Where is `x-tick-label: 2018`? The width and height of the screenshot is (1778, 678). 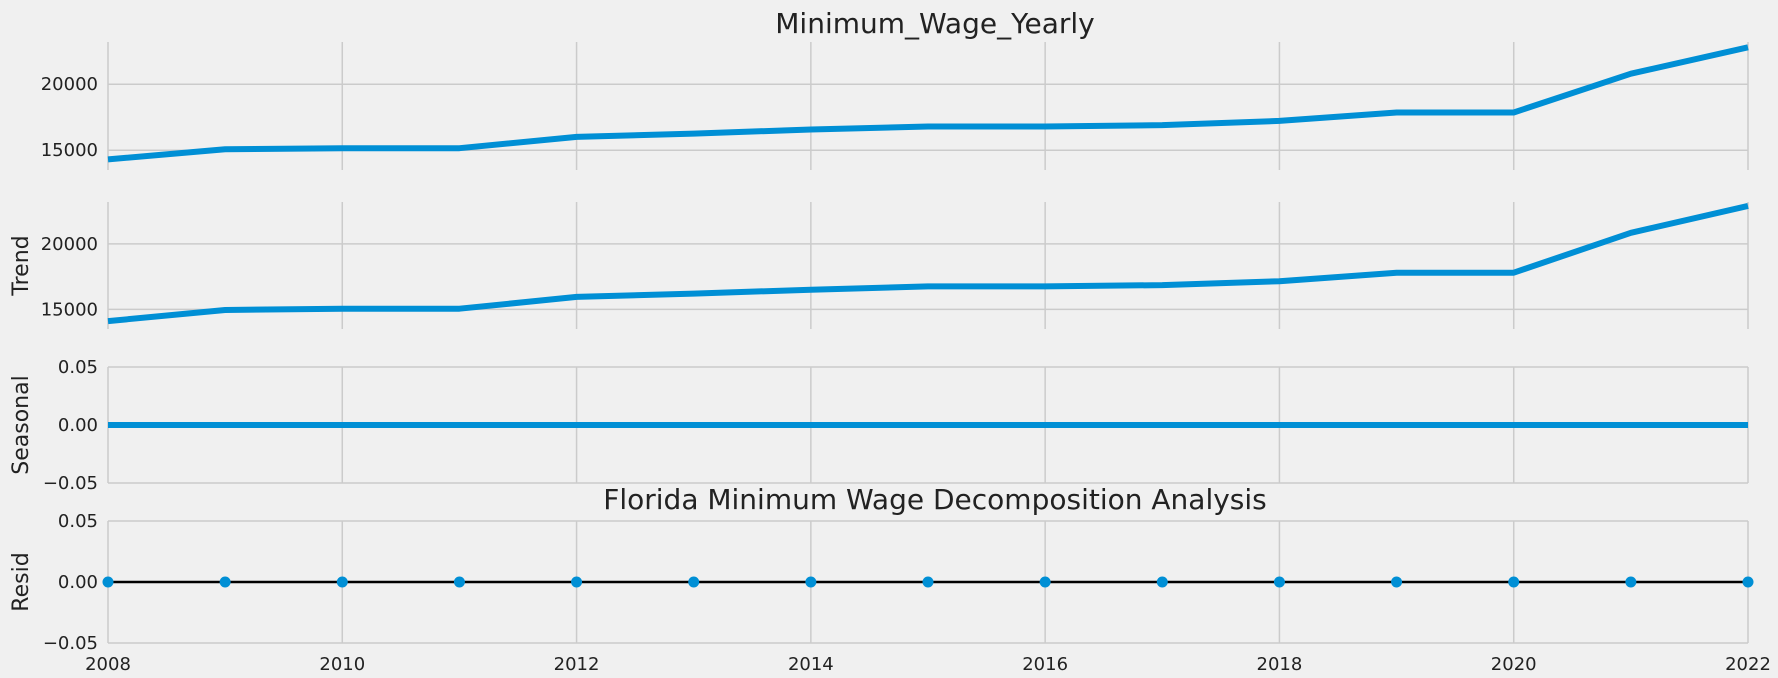 x-tick-label: 2018 is located at coordinates (1280, 664).